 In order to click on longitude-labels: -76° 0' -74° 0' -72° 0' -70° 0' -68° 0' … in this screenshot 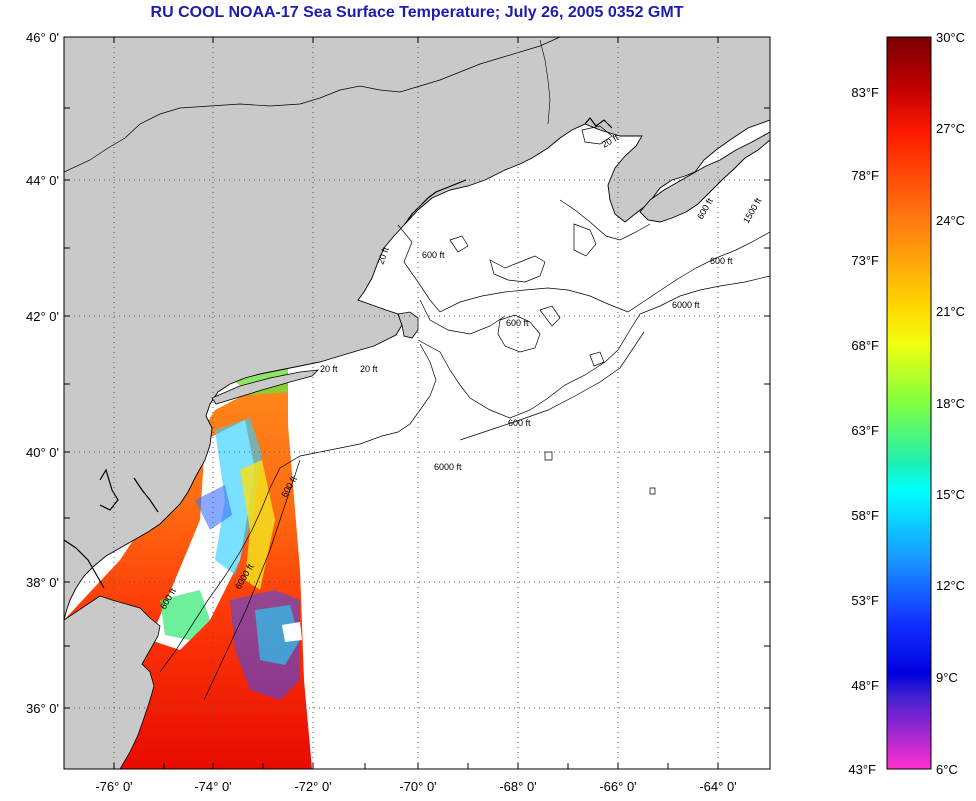, I will do `click(415, 786)`.